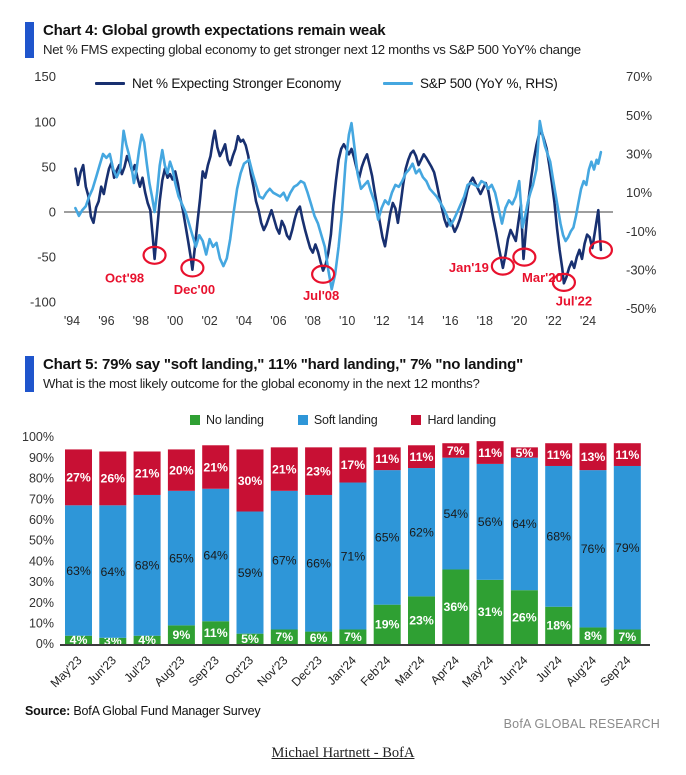 Image resolution: width=686 pixels, height=775 pixels. I want to click on bar-segment-value-label: 30%, so click(250, 481).